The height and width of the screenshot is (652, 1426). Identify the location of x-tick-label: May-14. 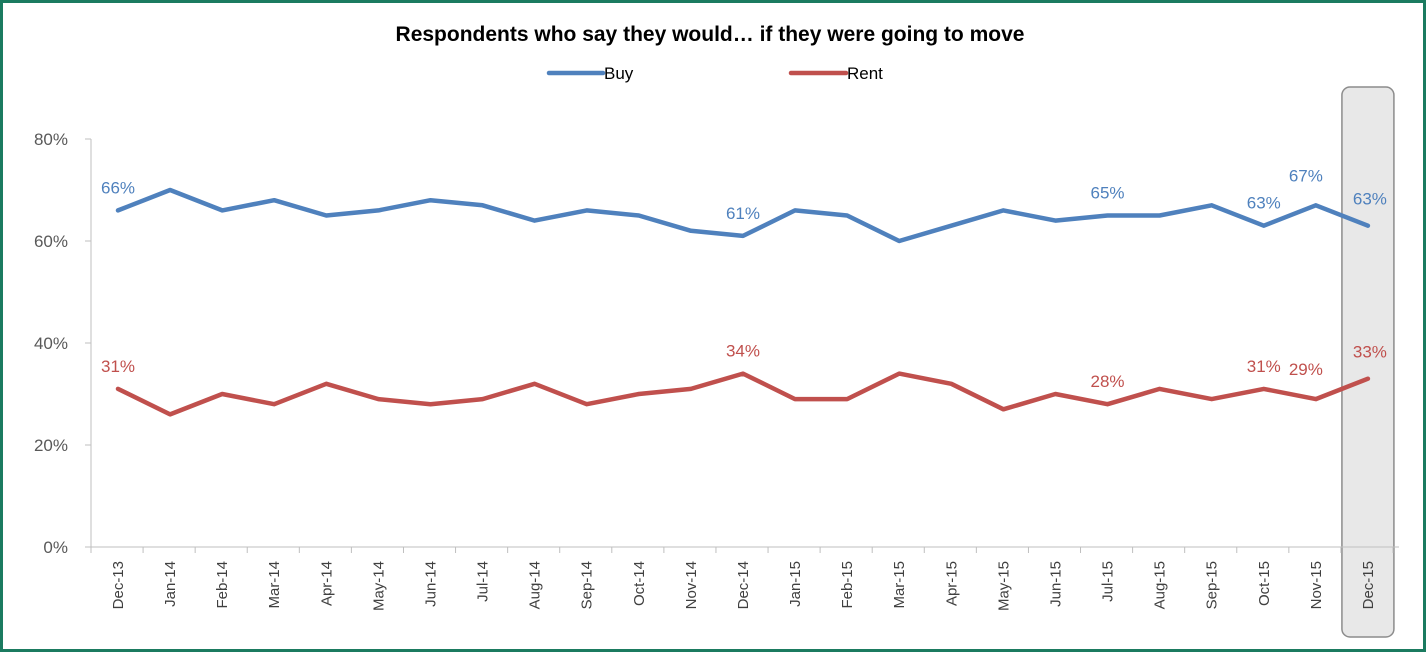
(378, 586).